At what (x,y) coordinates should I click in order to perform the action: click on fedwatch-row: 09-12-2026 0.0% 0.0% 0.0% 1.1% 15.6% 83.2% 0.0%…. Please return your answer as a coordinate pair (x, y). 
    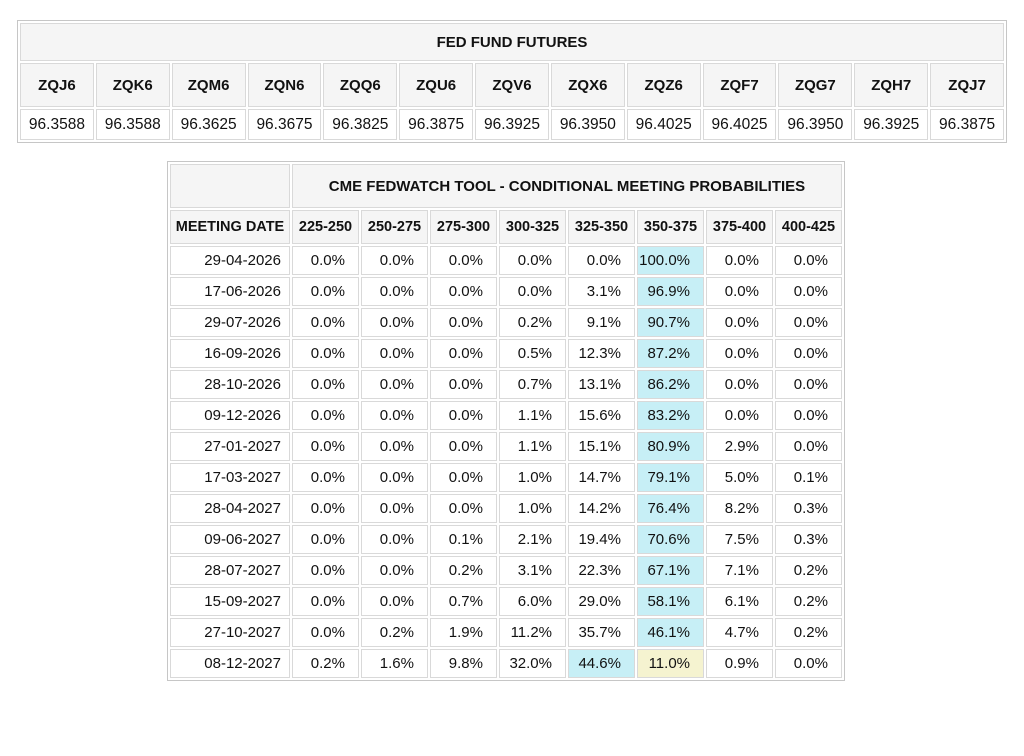
    Looking at the image, I should click on (506, 415).